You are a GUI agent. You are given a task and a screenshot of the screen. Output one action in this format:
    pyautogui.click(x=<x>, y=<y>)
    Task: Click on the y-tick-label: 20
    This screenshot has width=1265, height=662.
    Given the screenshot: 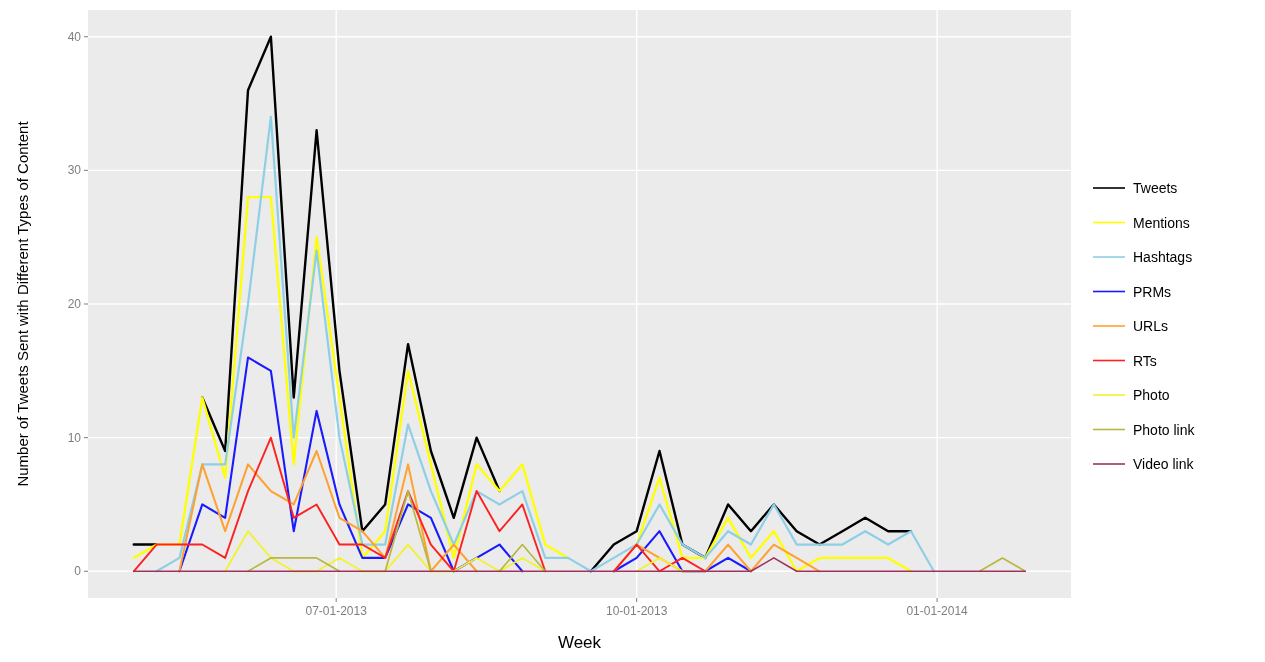 What is the action you would take?
    pyautogui.click(x=74, y=304)
    